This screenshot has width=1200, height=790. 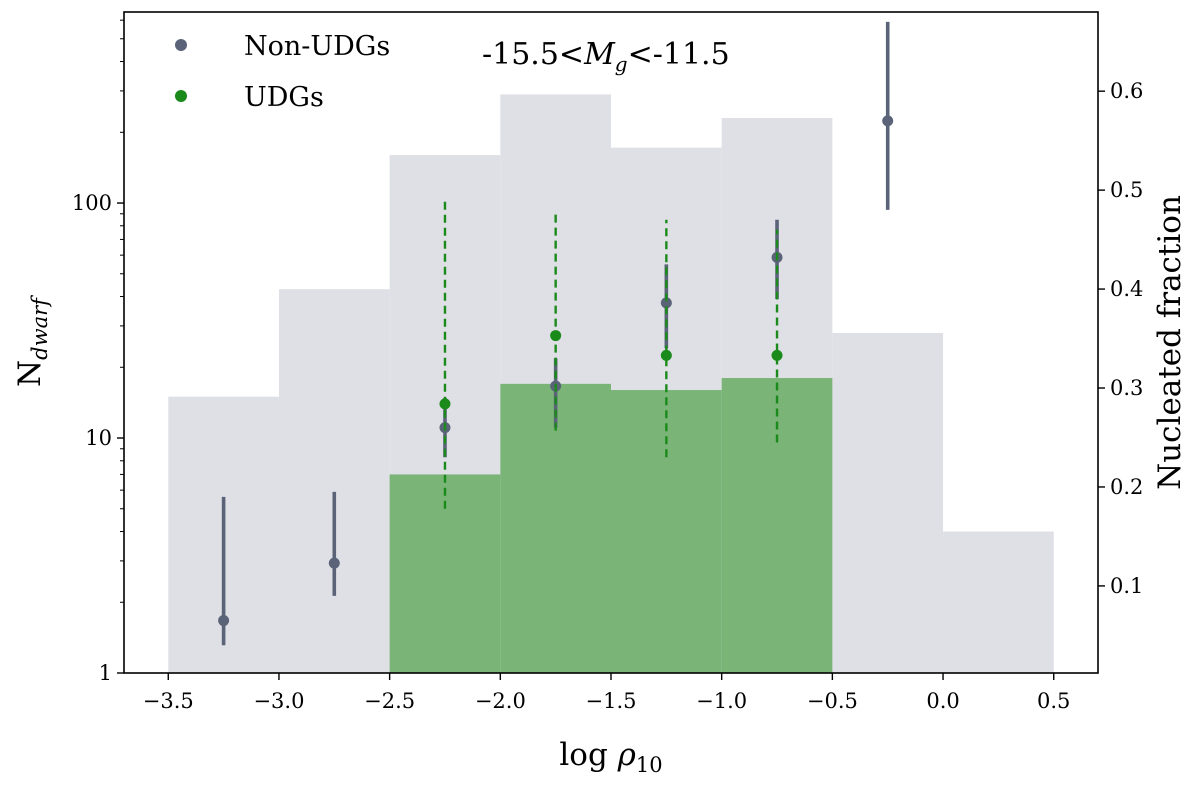 What do you see at coordinates (621, 64) in the screenshot?
I see `annotation-subscript: g` at bounding box center [621, 64].